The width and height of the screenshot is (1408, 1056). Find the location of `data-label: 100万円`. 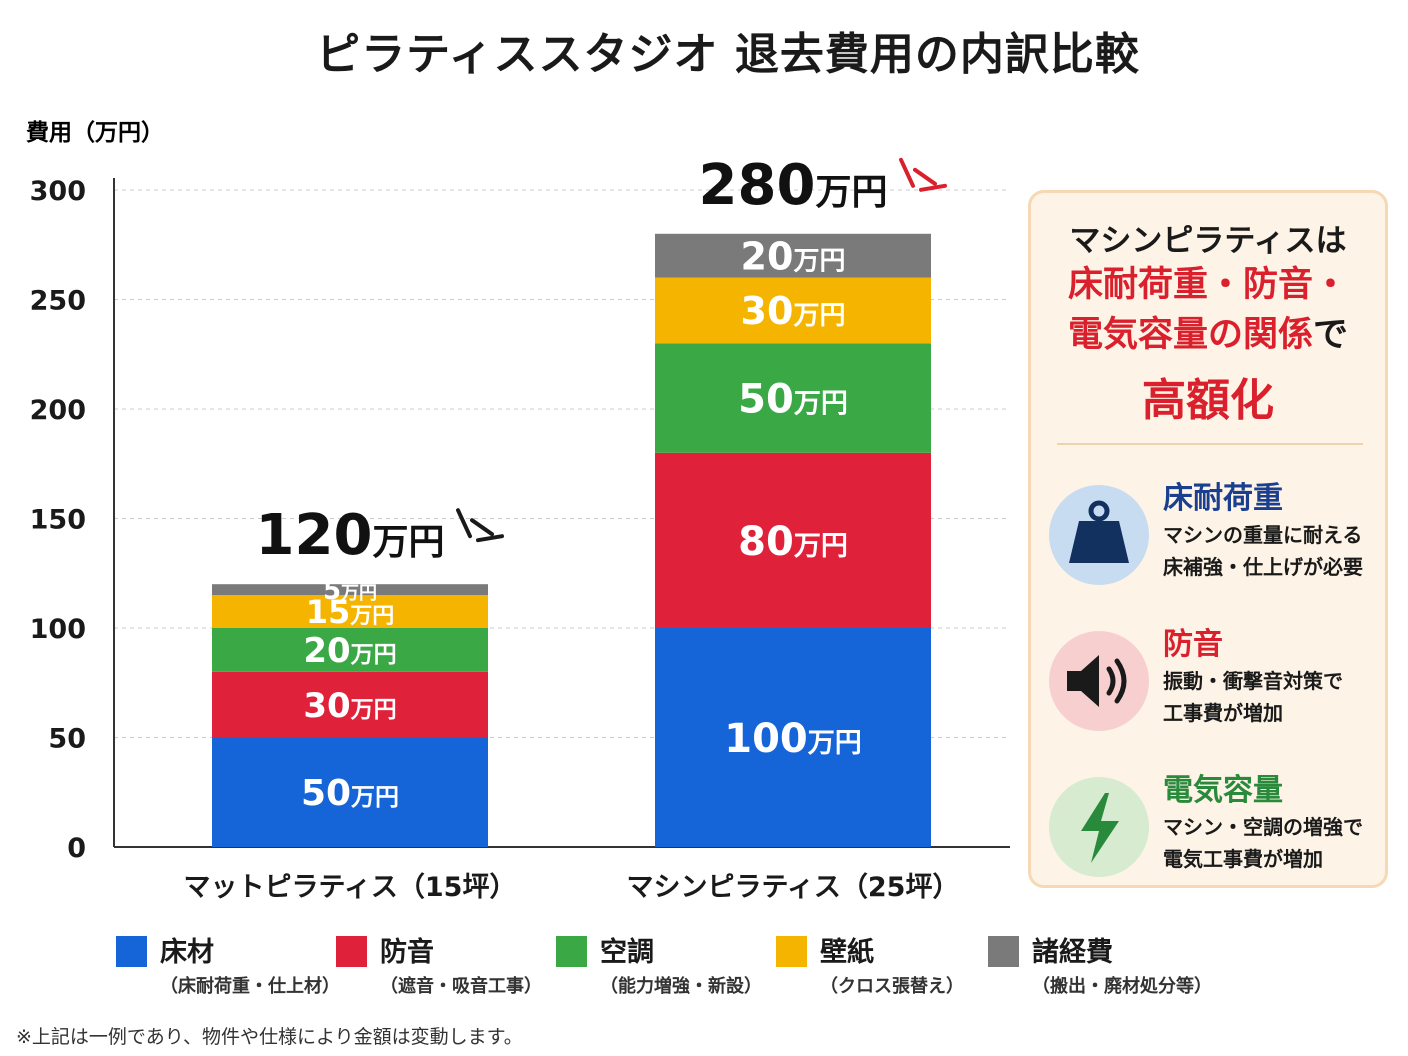

data-label: 100万円 is located at coordinates (793, 739).